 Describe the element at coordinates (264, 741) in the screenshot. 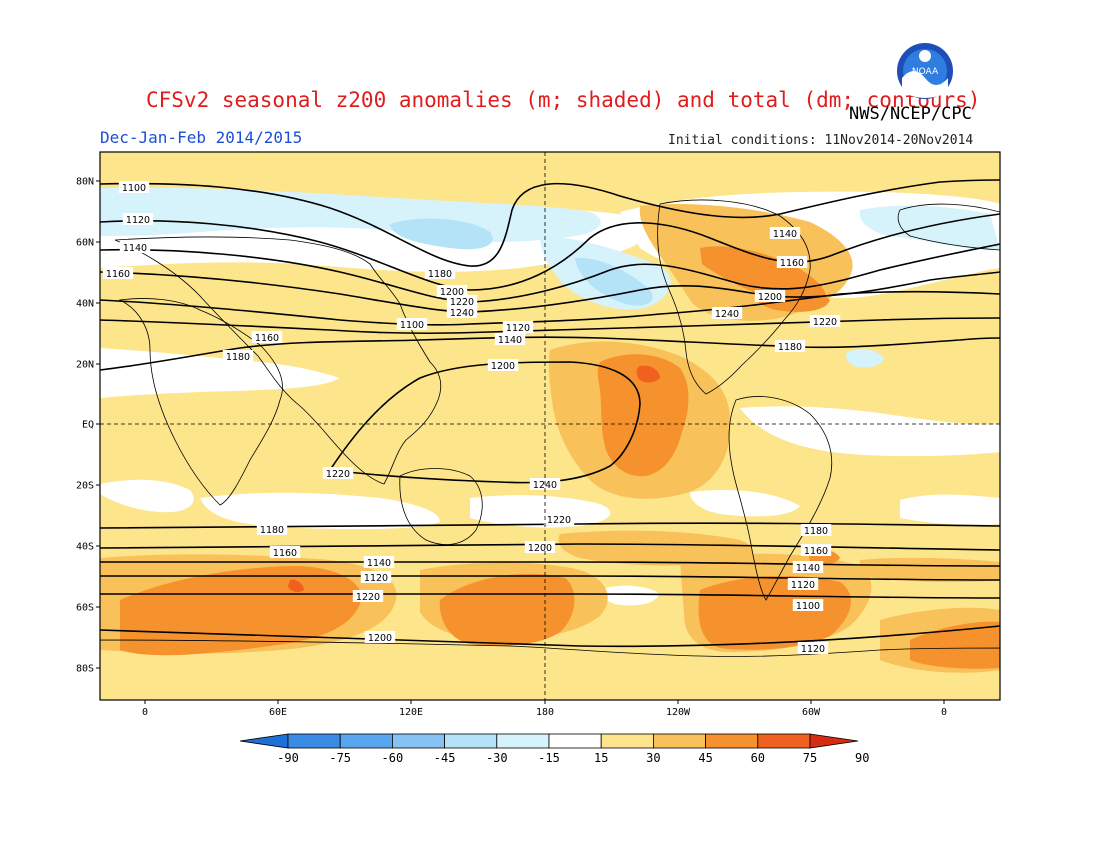

I see `colorbar-left-arrow` at that location.